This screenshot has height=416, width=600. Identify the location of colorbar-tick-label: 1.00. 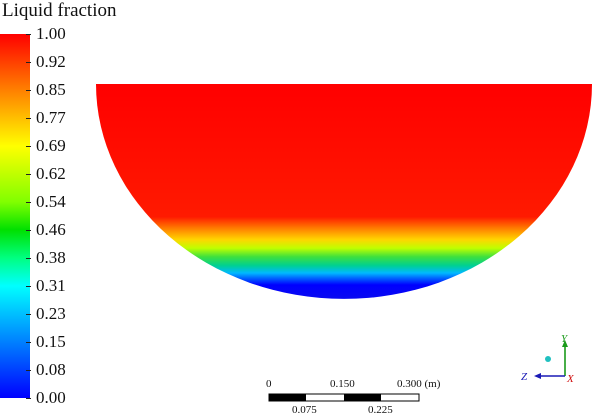
(51, 33).